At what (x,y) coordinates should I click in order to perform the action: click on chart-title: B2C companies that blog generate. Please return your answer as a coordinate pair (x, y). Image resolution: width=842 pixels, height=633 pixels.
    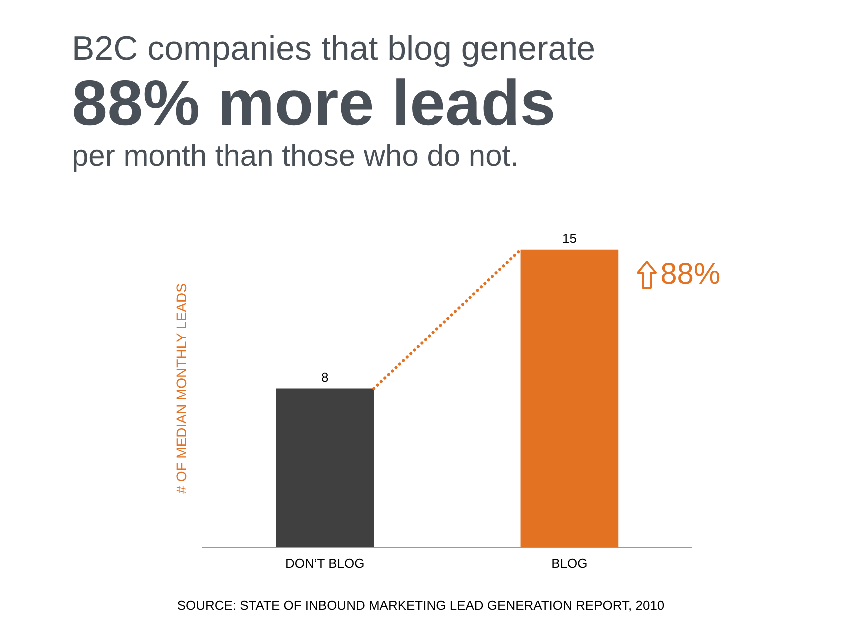
    Looking at the image, I should click on (334, 49).